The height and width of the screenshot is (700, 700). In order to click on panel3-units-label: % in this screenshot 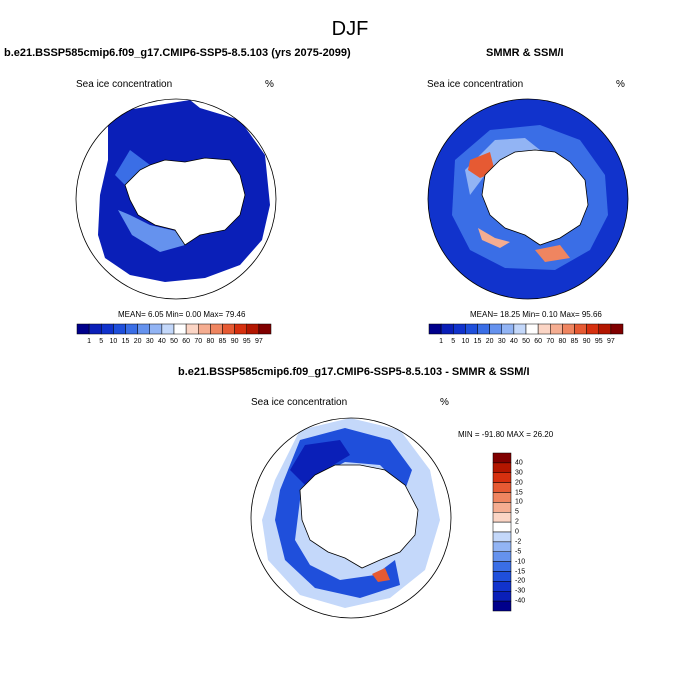, I will do `click(444, 402)`.